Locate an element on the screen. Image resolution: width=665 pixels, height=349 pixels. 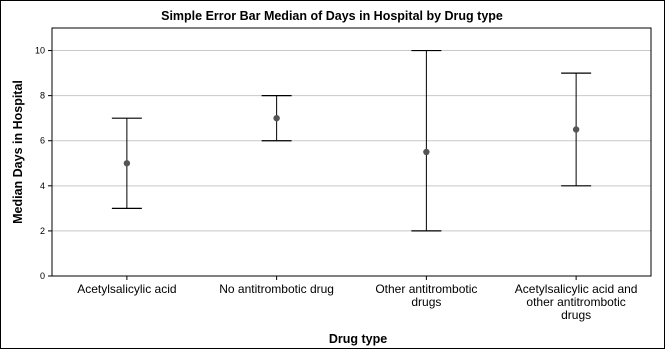
x-axis-title: Drug type is located at coordinates (358, 339).